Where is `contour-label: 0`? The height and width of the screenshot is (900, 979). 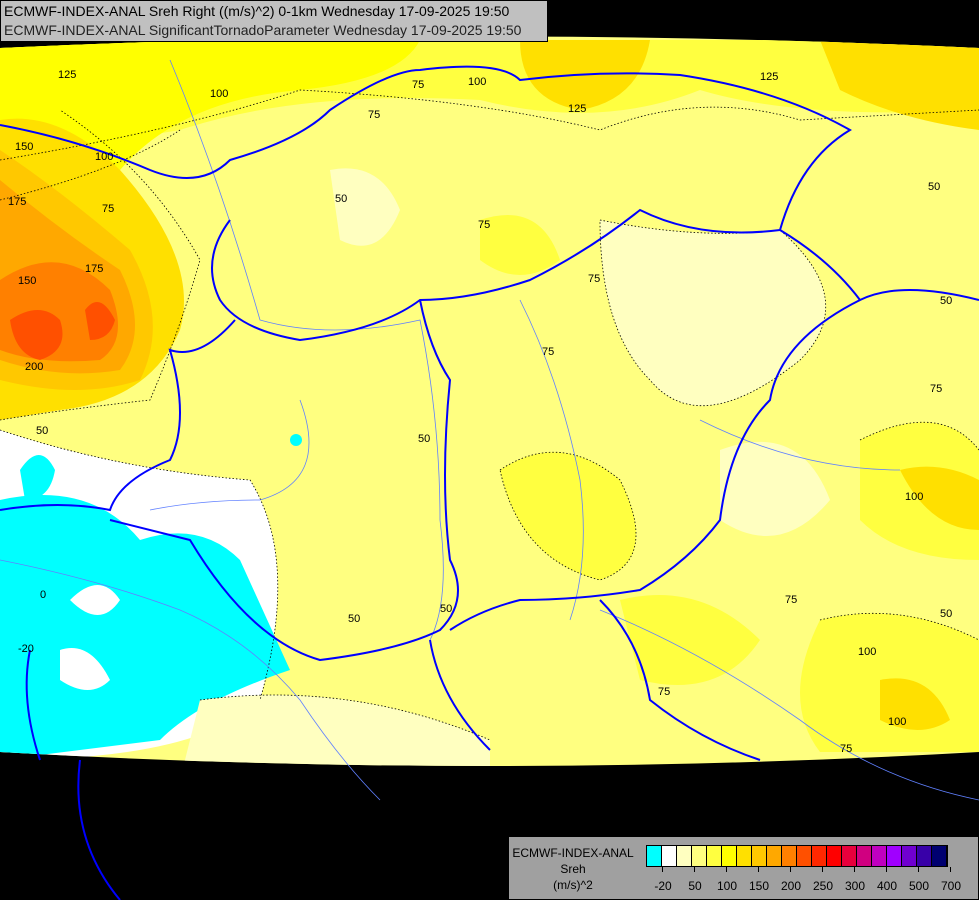 contour-label: 0 is located at coordinates (43, 595).